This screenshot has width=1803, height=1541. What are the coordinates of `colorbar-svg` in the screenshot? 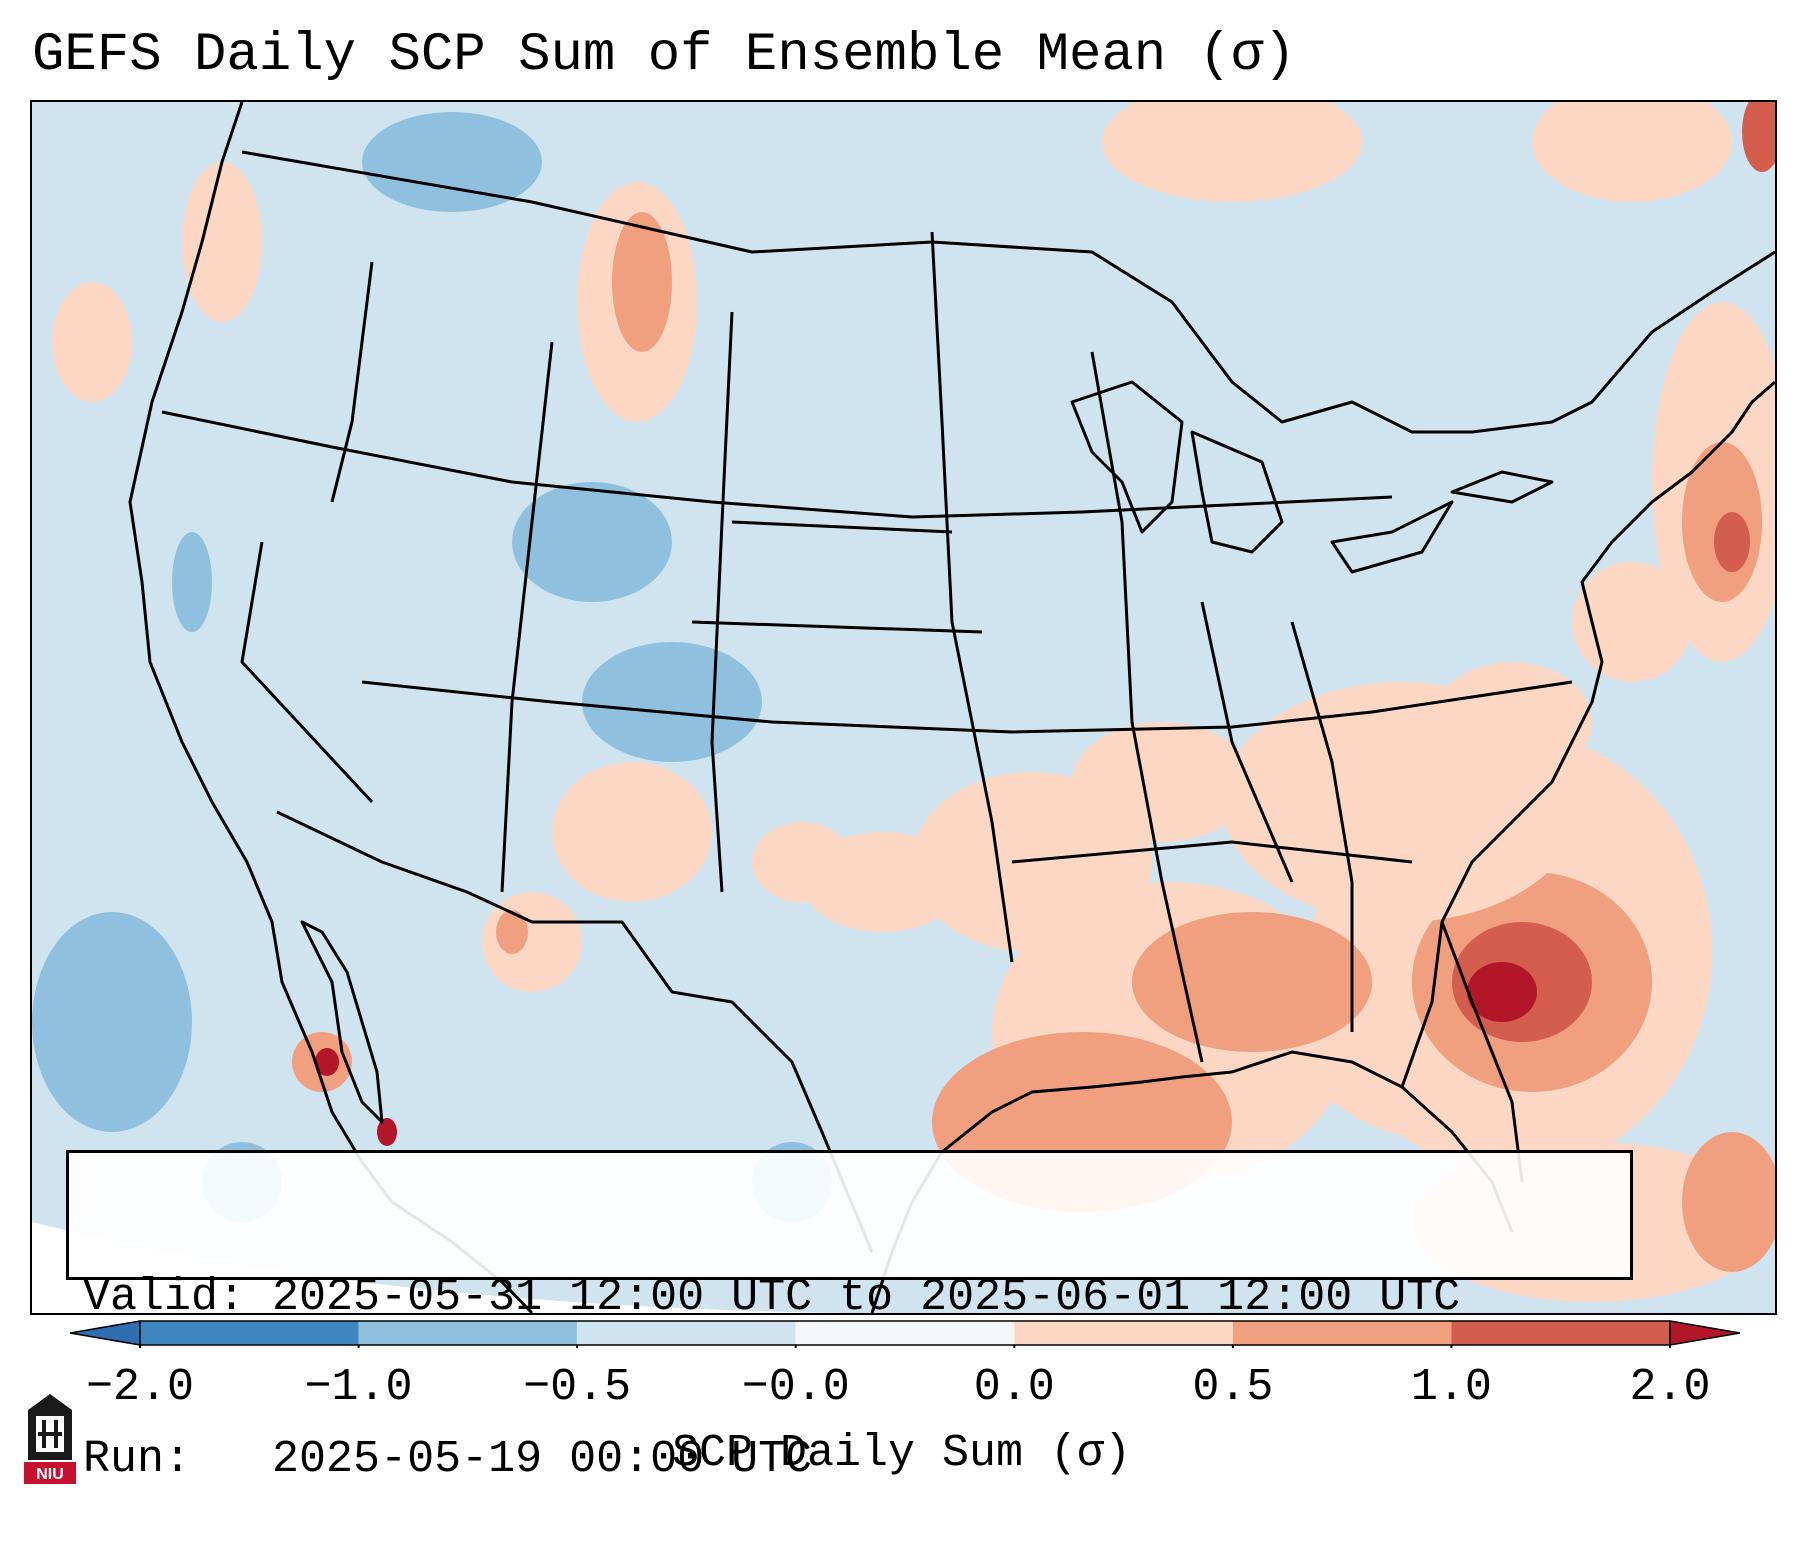 It's located at (905, 1334).